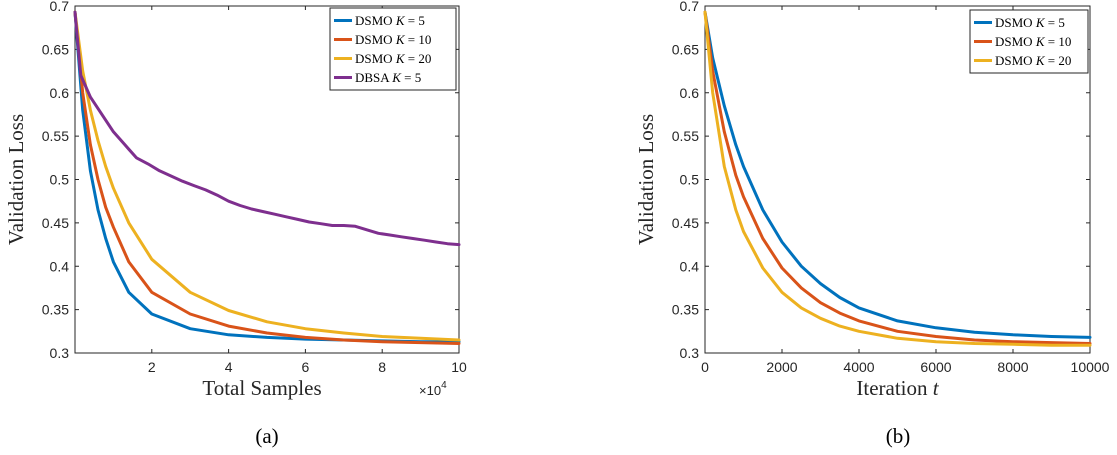 This screenshot has width=1117, height=455. What do you see at coordinates (388, 77) in the screenshot?
I see `legend-entry: DBSA K = 5` at bounding box center [388, 77].